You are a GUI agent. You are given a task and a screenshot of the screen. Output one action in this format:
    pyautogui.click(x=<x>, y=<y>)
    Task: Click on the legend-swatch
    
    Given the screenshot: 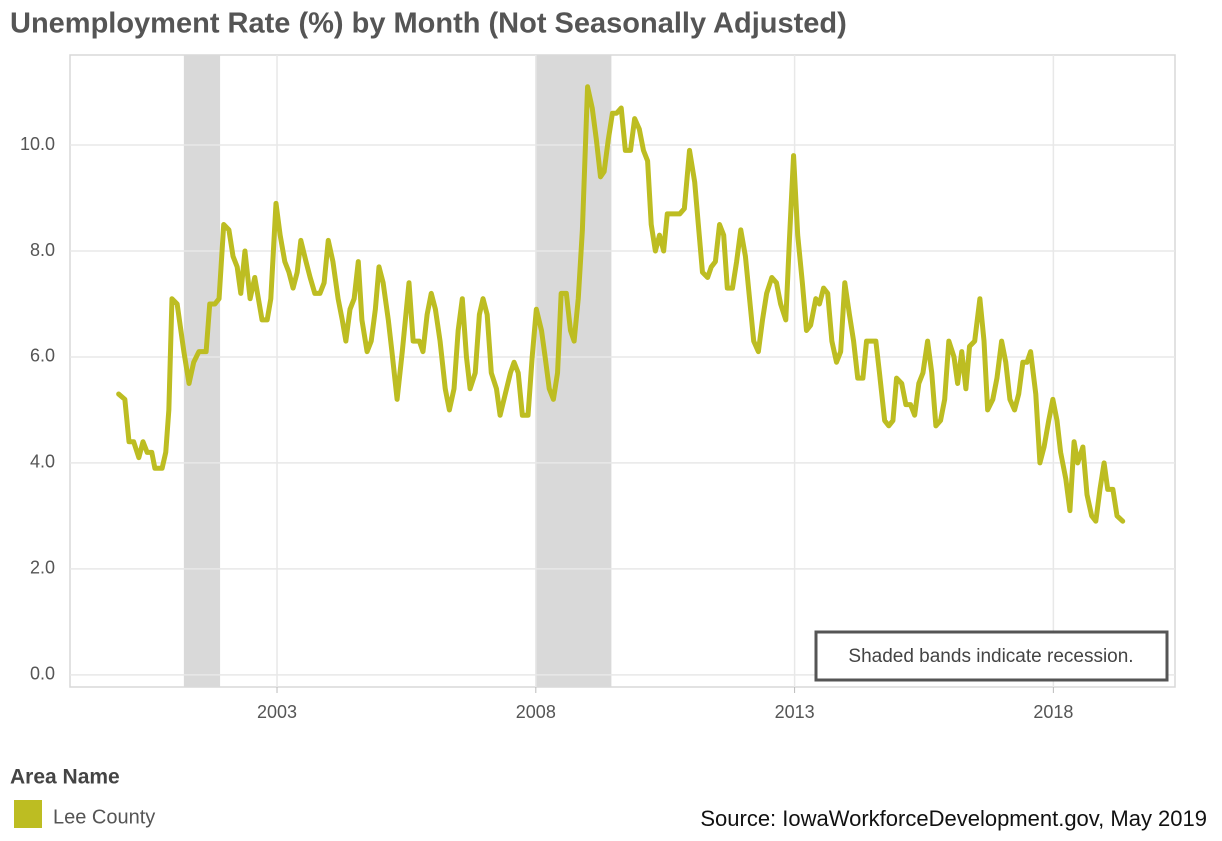 What is the action you would take?
    pyautogui.click(x=28, y=814)
    